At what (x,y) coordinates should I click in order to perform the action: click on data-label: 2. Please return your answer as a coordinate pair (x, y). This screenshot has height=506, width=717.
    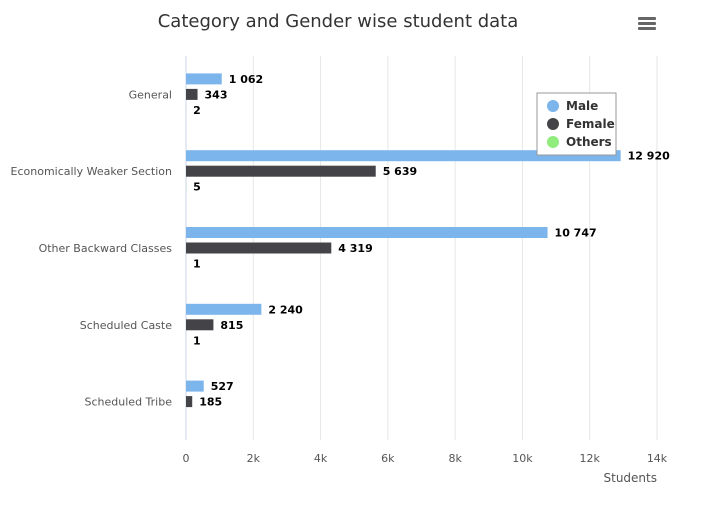
    Looking at the image, I should click on (197, 110).